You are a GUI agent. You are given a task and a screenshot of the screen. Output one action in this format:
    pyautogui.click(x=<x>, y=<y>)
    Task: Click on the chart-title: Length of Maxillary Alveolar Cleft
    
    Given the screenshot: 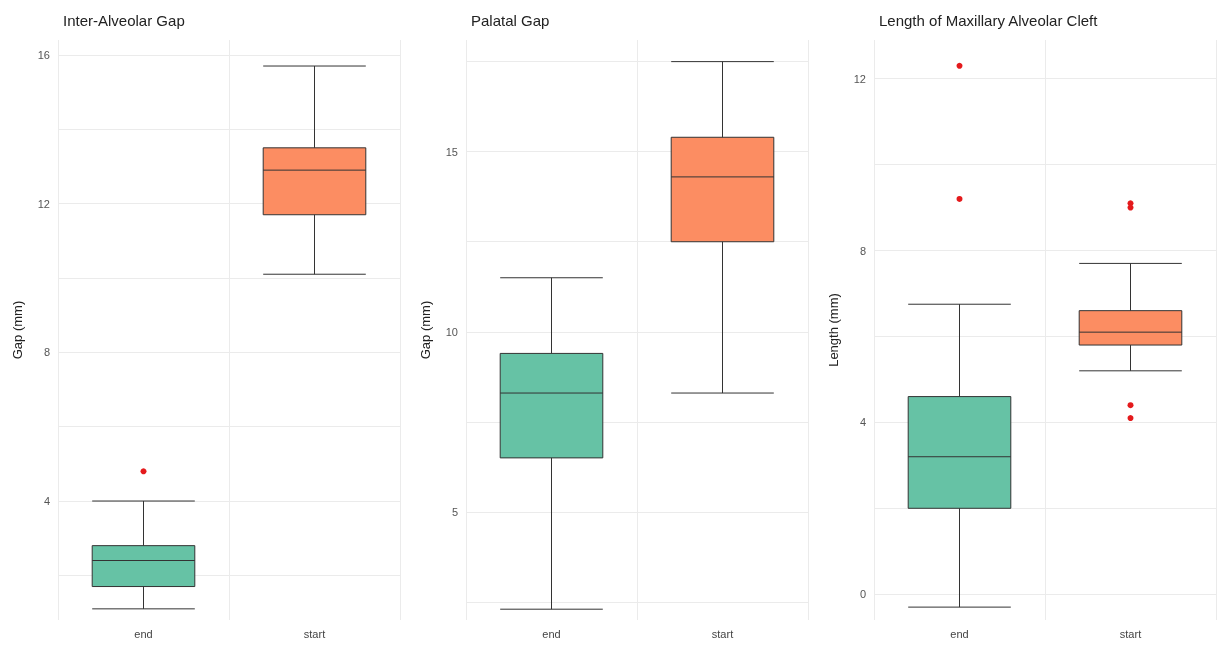 What is the action you would take?
    pyautogui.click(x=989, y=20)
    